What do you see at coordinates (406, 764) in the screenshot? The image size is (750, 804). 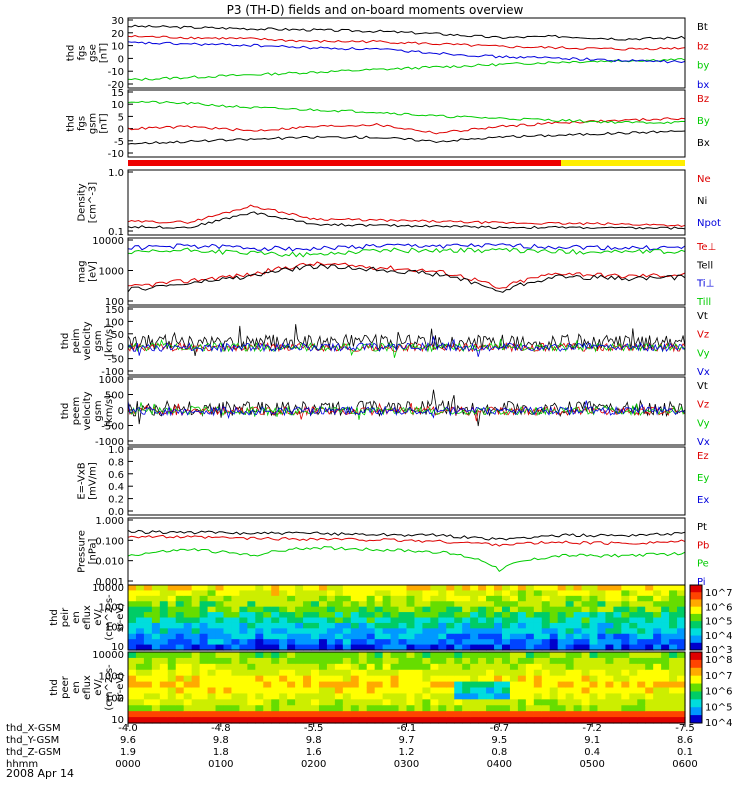 I see `footer-value: 0300` at bounding box center [406, 764].